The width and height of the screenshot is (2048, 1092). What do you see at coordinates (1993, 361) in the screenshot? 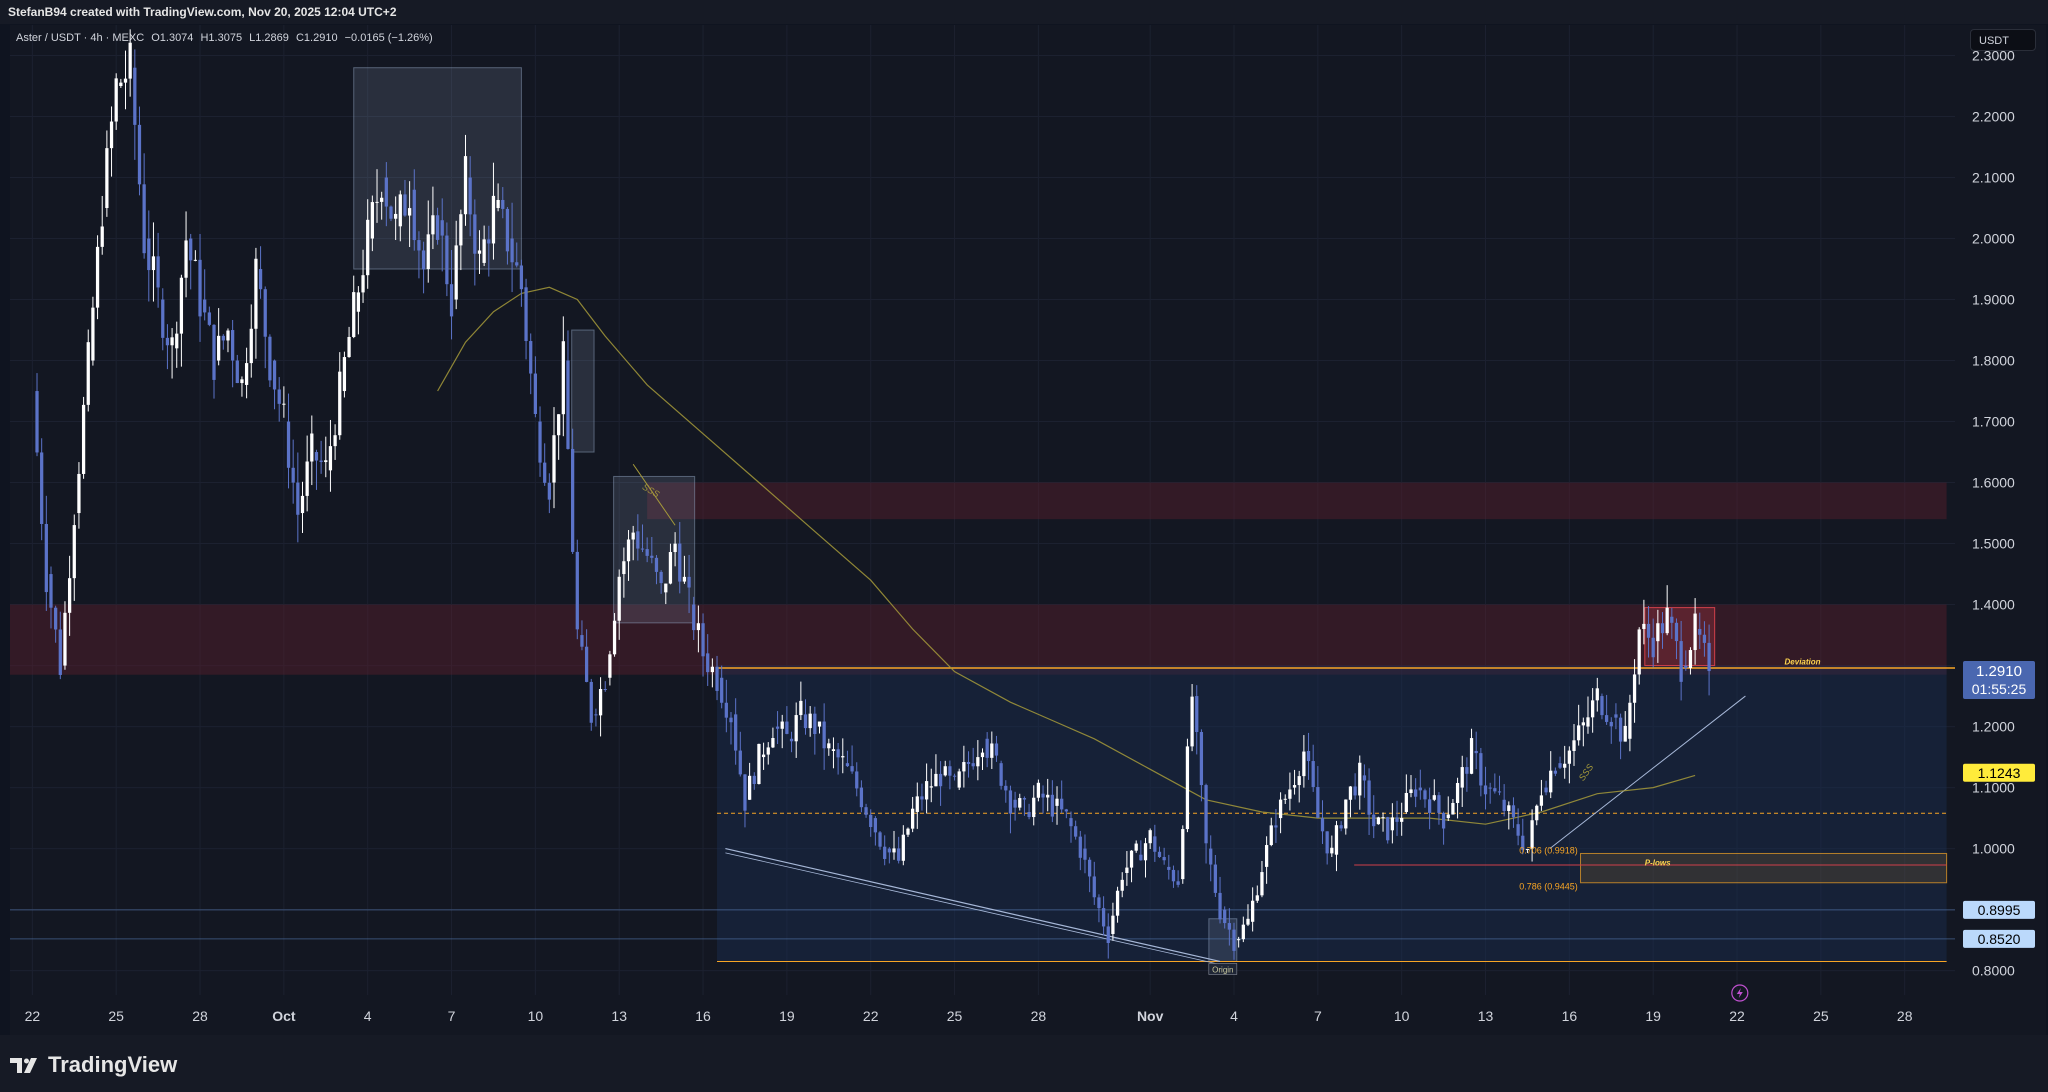
I see `y-tick-label: 1.8000` at bounding box center [1993, 361].